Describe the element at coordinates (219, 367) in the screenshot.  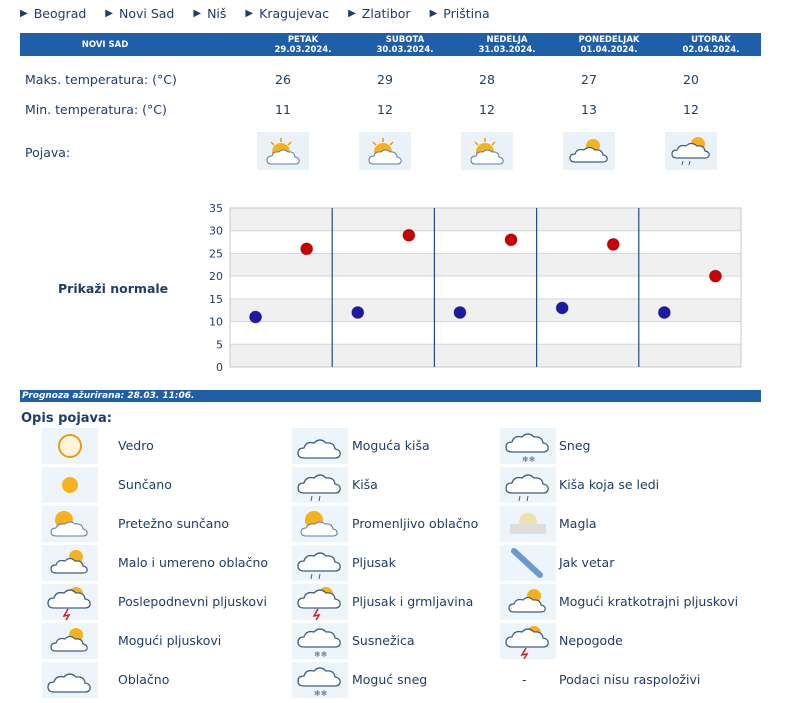
I see `y-tick-label: 0` at that location.